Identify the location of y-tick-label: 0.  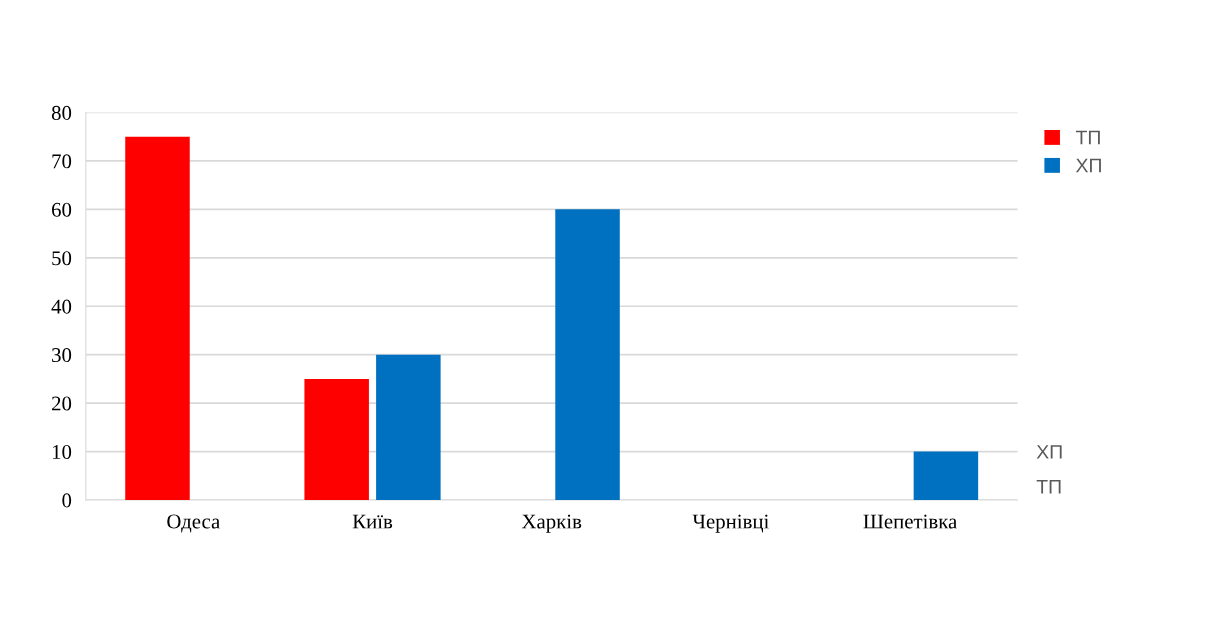
(67, 500).